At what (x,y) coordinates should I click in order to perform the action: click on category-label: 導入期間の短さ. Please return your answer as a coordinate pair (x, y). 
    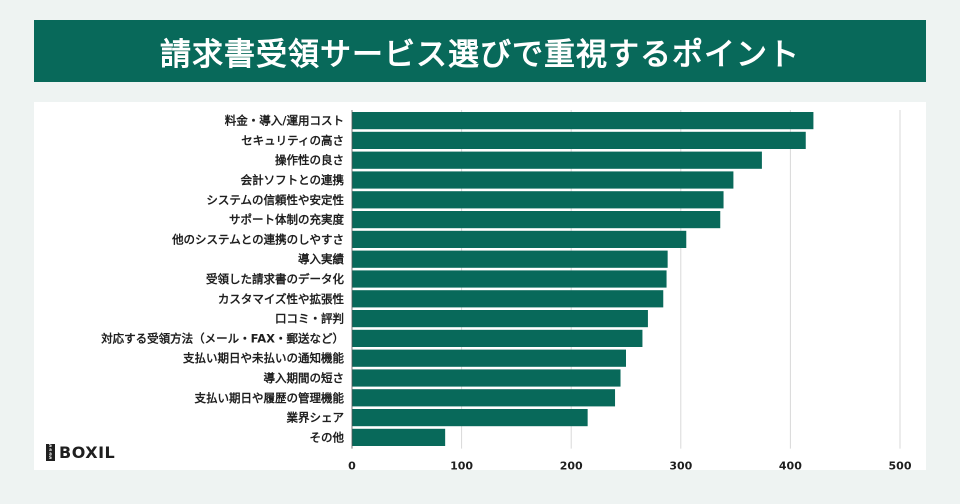
    Looking at the image, I should click on (304, 378).